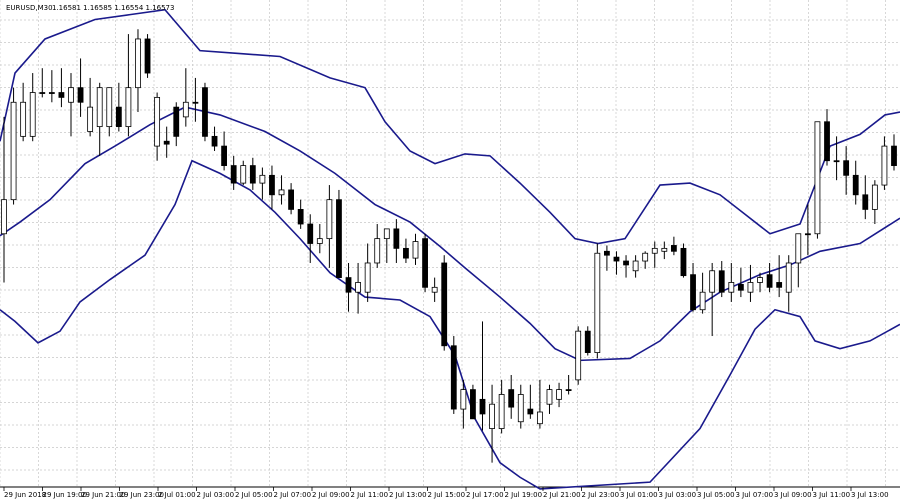 The height and width of the screenshot is (500, 900). What do you see at coordinates (142, 495) in the screenshot?
I see `x-tick-label: 29 Jun 23:00` at bounding box center [142, 495].